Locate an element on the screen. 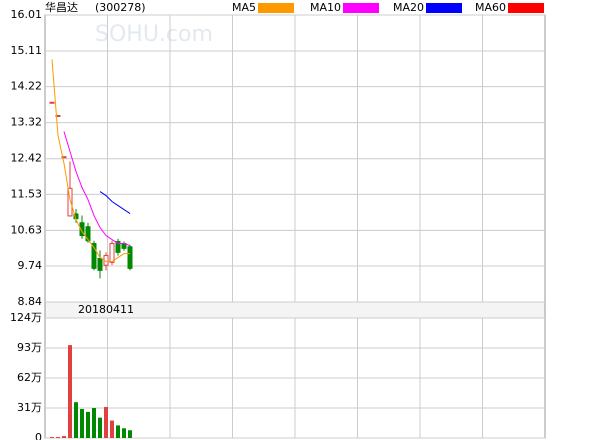 Image resolution: width=600 pixels, height=440 pixels. stock-code: (300278) is located at coordinates (120, 7).